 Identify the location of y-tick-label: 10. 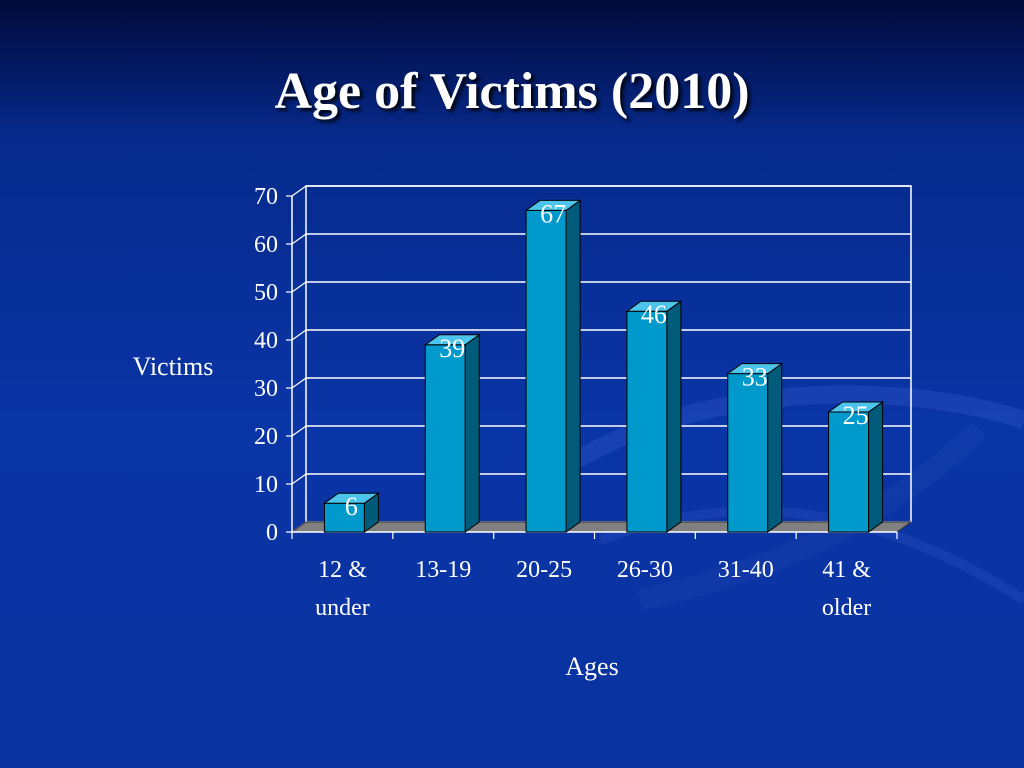
(266, 485).